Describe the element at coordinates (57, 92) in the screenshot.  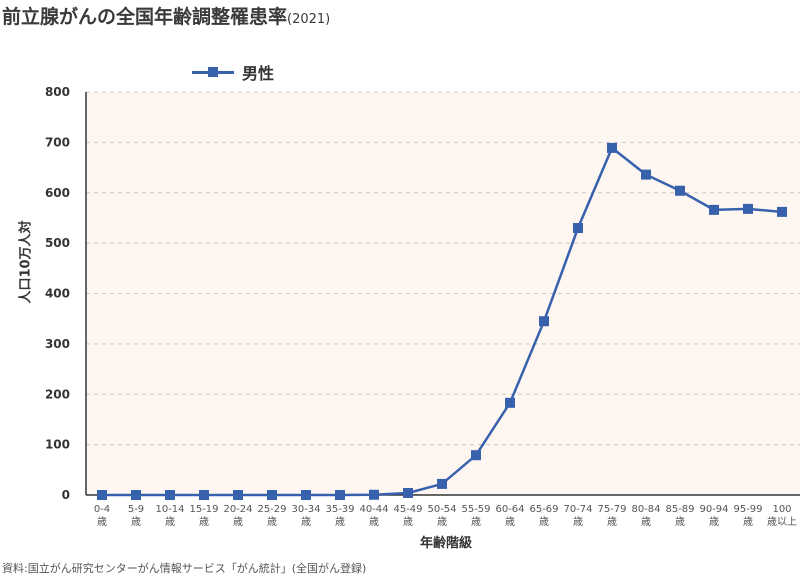
I see `y-tick-label: 800` at that location.